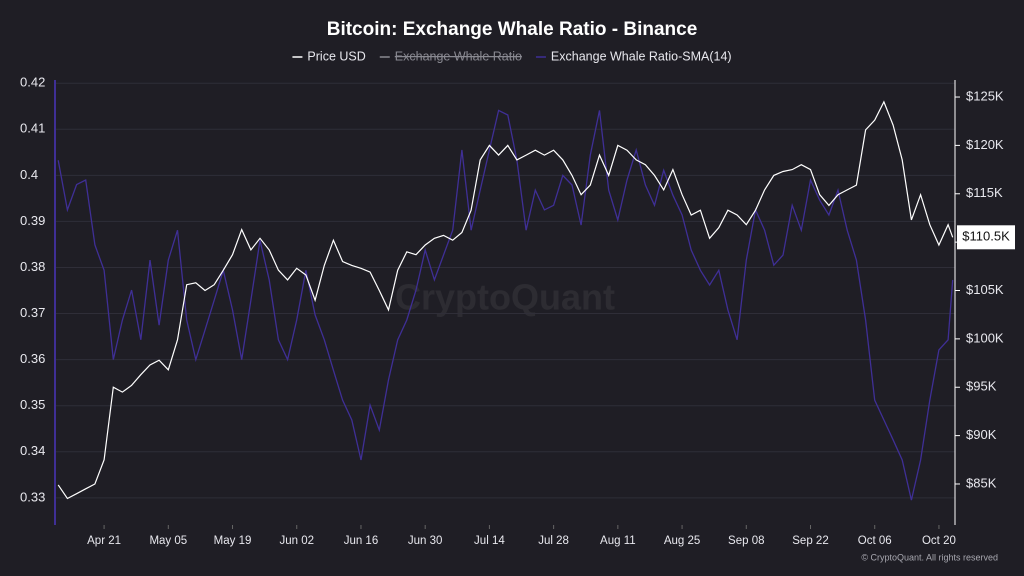 The height and width of the screenshot is (576, 1024). Describe the element at coordinates (425, 541) in the screenshot. I see `x-tick-label: Jun 30` at that location.